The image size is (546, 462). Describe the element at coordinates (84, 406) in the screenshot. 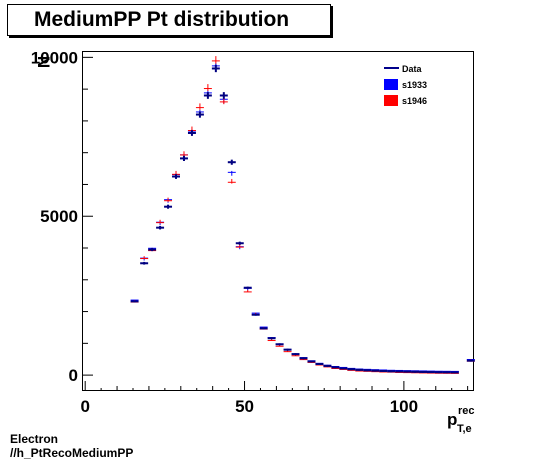

I see `x-tick-label: 0` at that location.